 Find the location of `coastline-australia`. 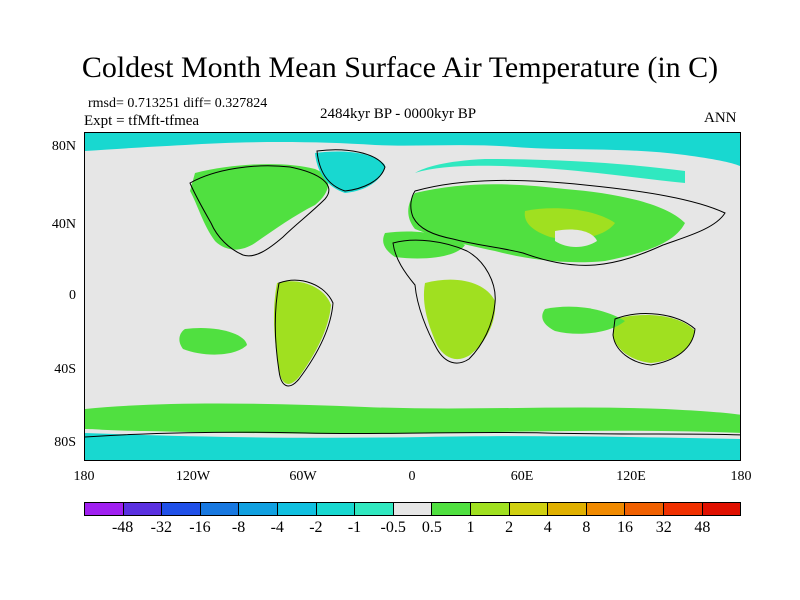

coastline-australia is located at coordinates (654, 339).